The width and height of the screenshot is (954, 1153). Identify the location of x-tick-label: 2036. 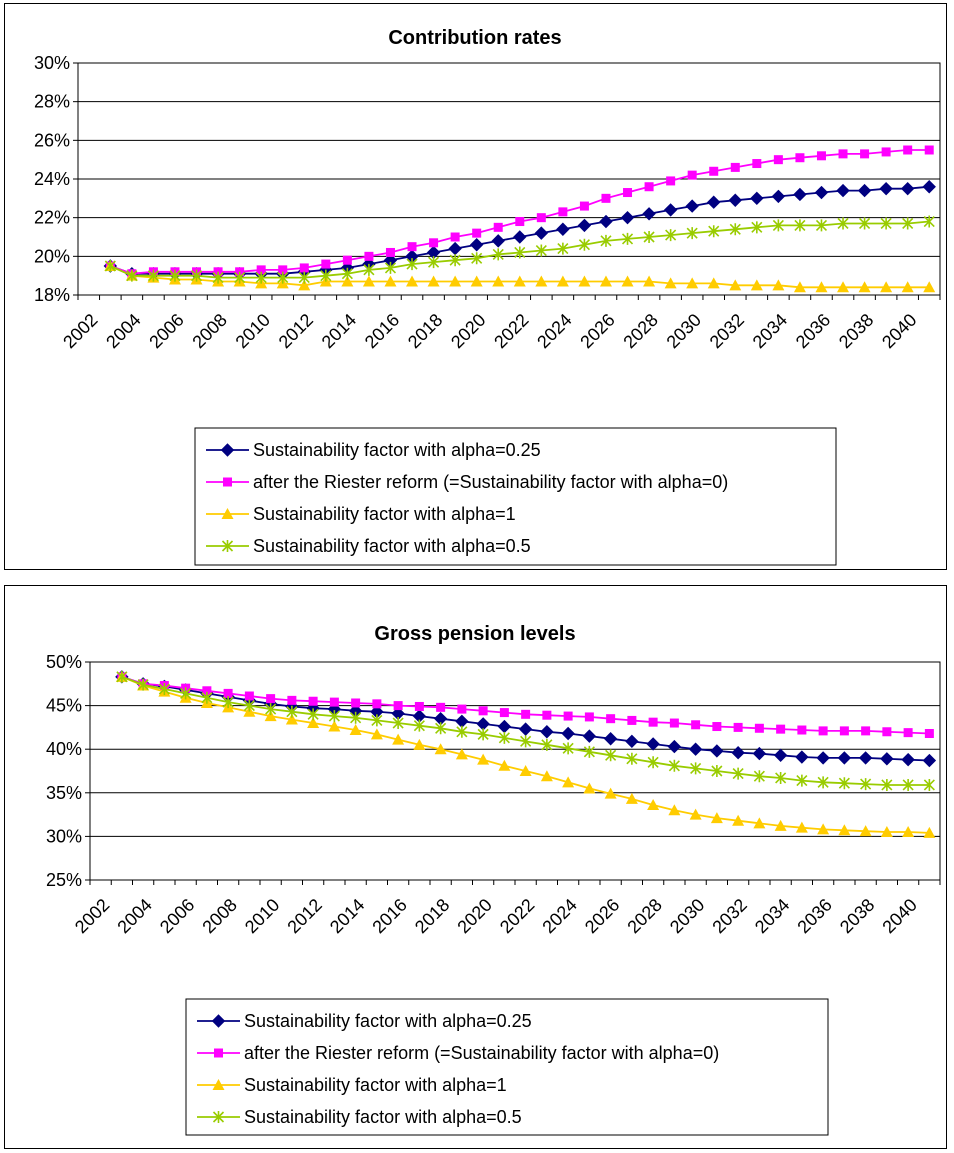
(814, 916).